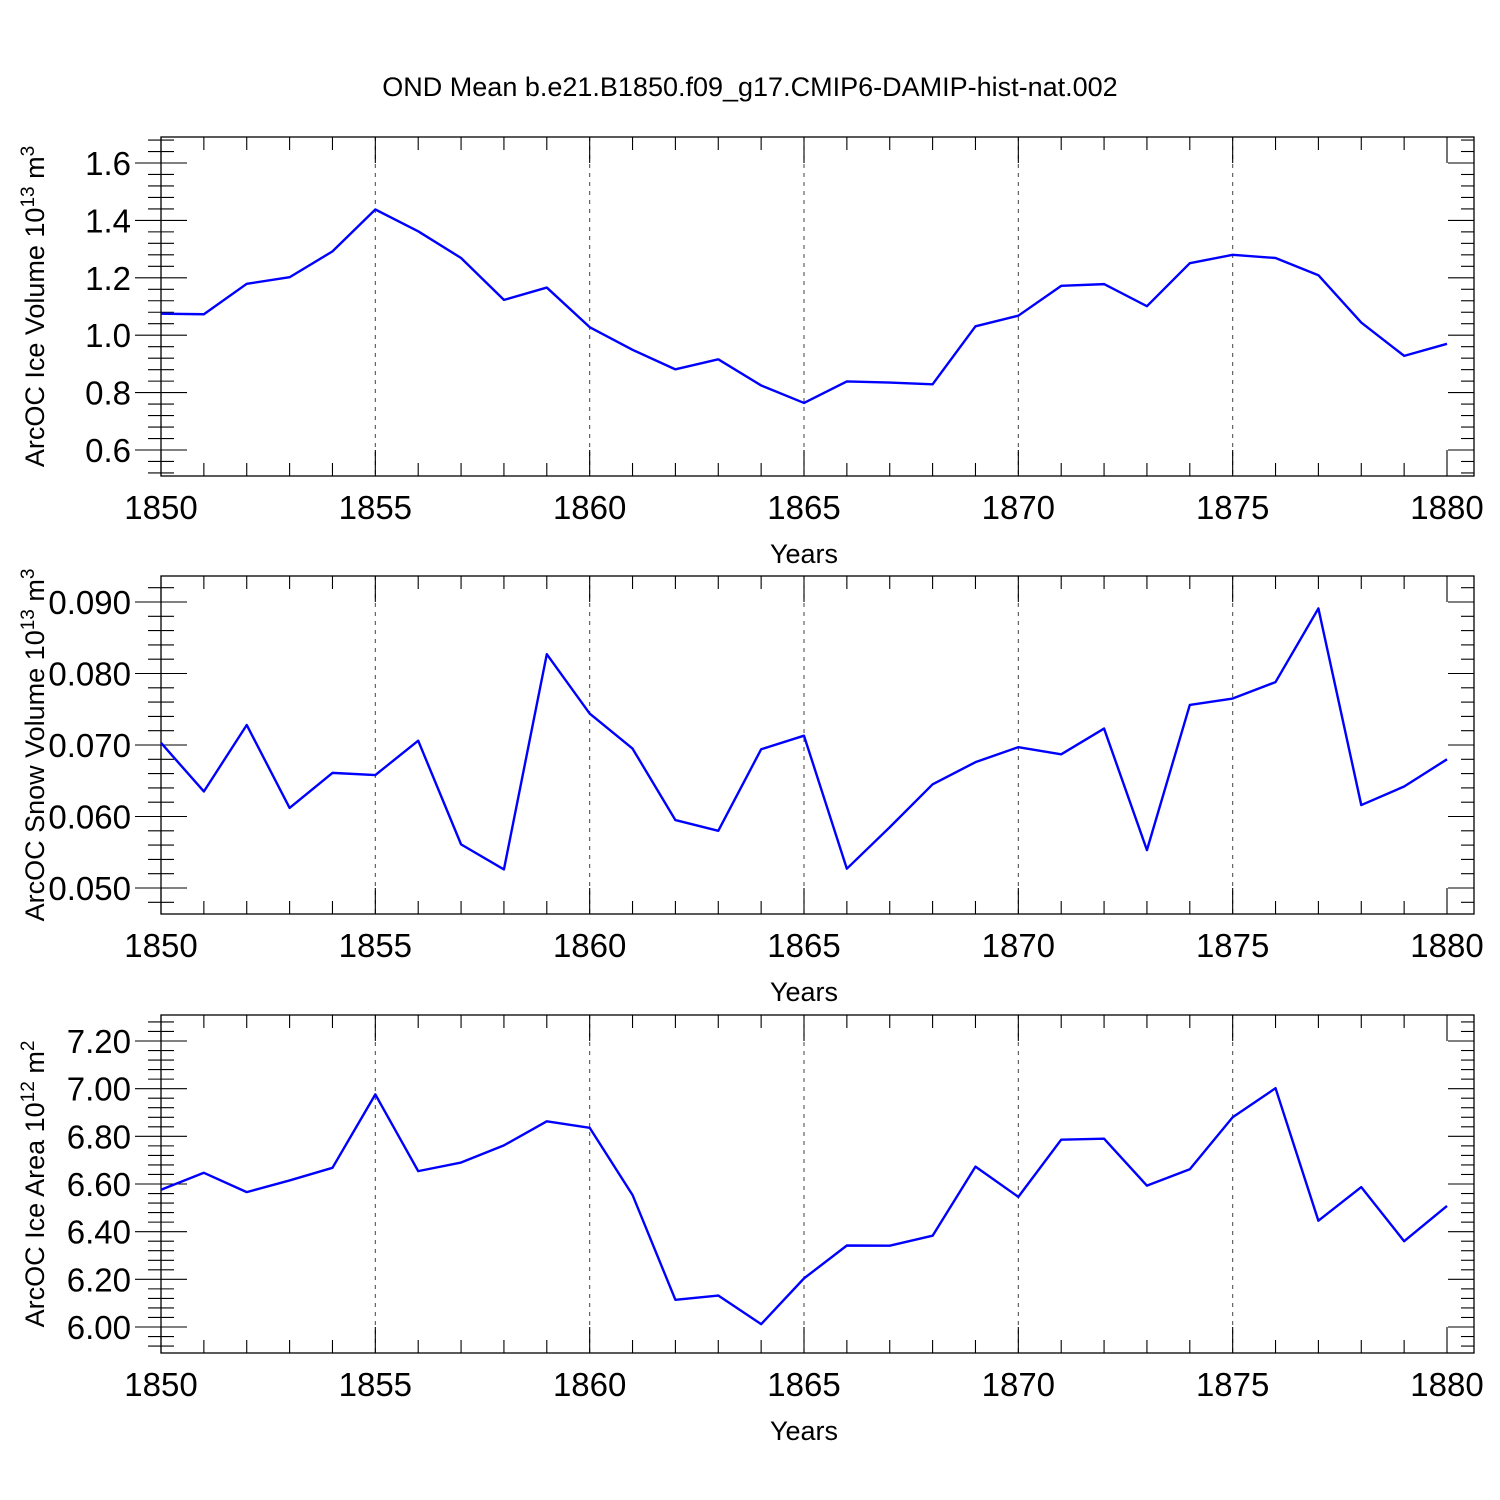 Image resolution: width=1500 pixels, height=1500 pixels. I want to click on y-tick-label: 0.6, so click(108, 450).